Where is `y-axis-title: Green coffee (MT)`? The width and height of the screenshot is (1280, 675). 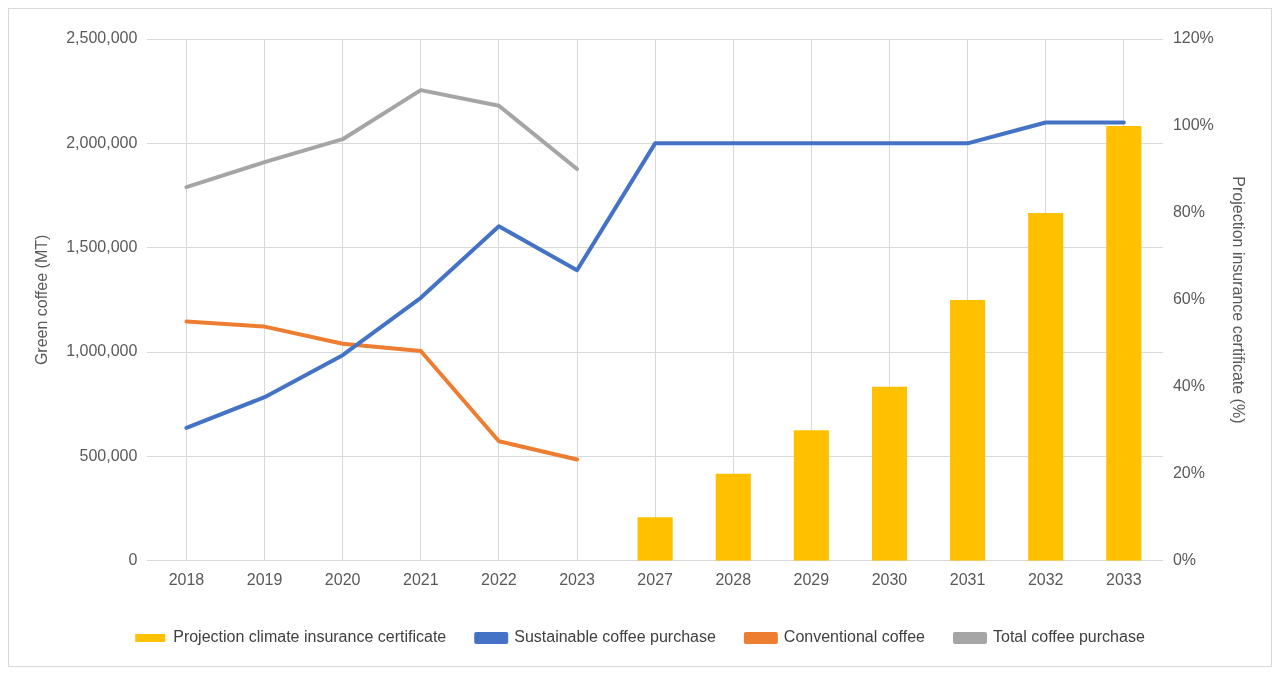
y-axis-title: Green coffee (MT) is located at coordinates (42, 300).